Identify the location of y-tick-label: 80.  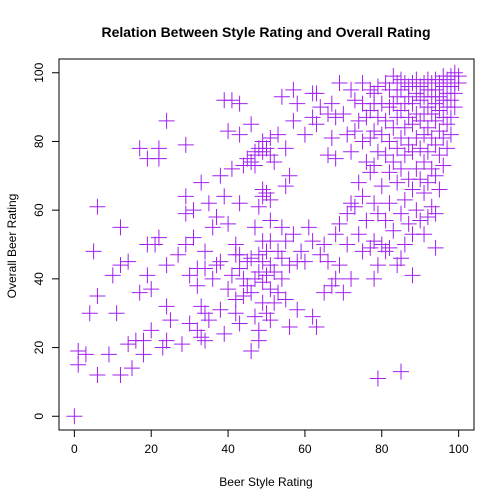
(39, 141).